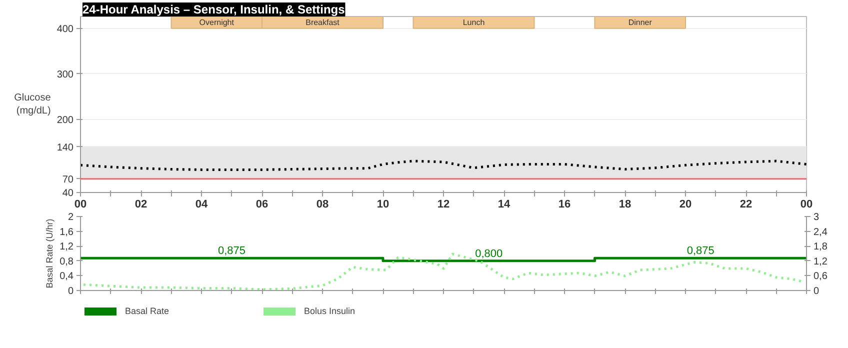 This screenshot has width=848, height=348. I want to click on x-tick-label: 16, so click(564, 204).